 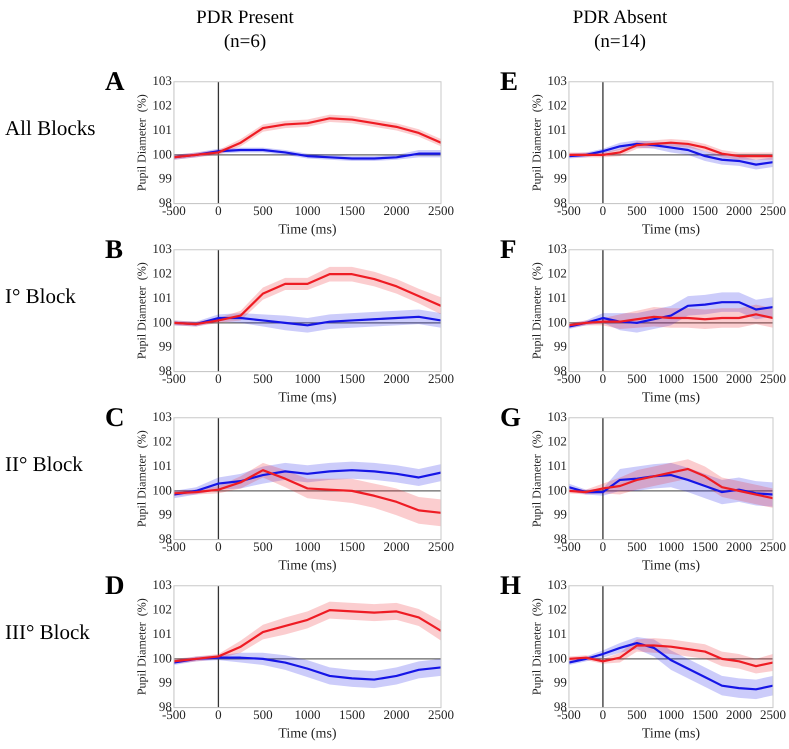 What do you see at coordinates (511, 417) in the screenshot?
I see `text: G` at bounding box center [511, 417].